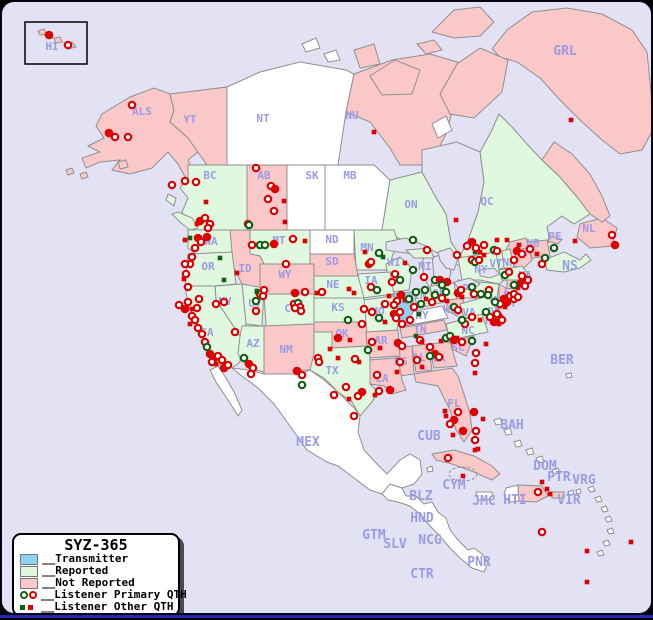 This screenshot has height=620, width=653. I want to click on region-label-AB: AB, so click(264, 175).